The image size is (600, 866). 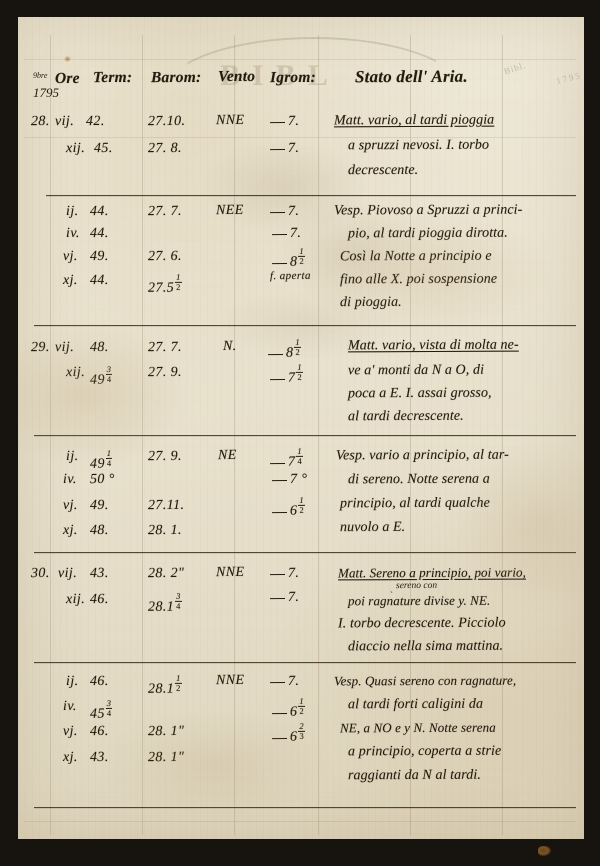 I want to click on igrom-value: 7 °, so click(x=298, y=479).